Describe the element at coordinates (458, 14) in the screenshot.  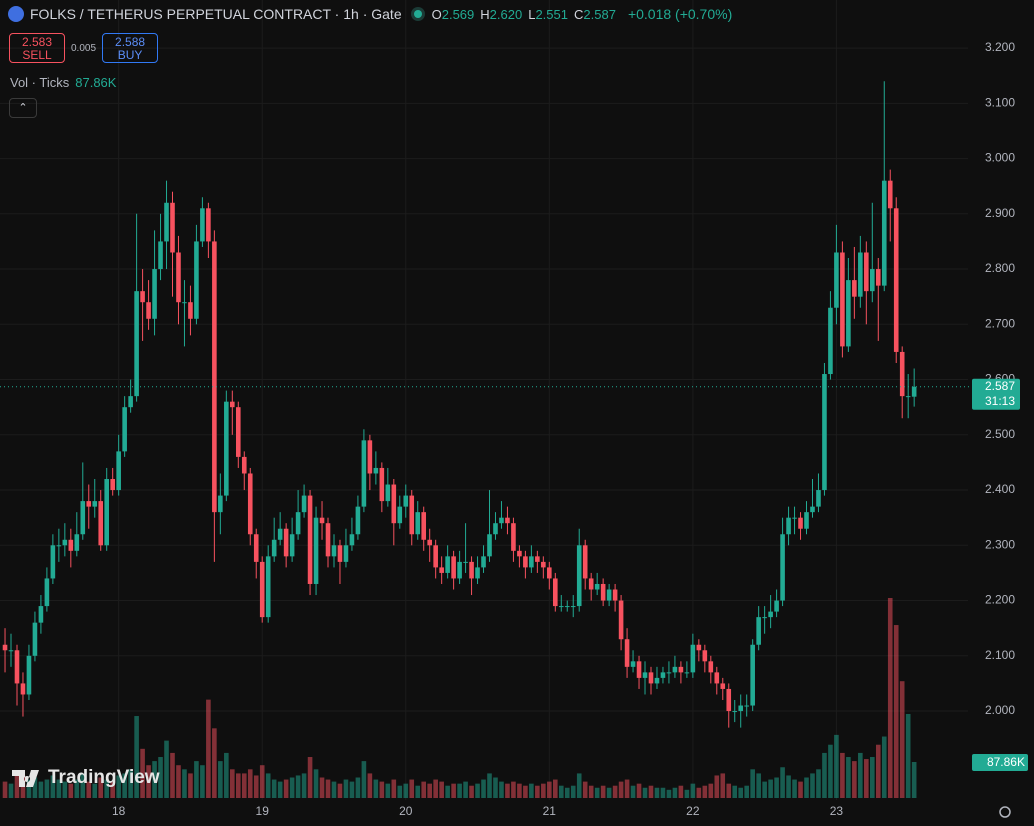
I see `ohlc-value: 2.569` at that location.